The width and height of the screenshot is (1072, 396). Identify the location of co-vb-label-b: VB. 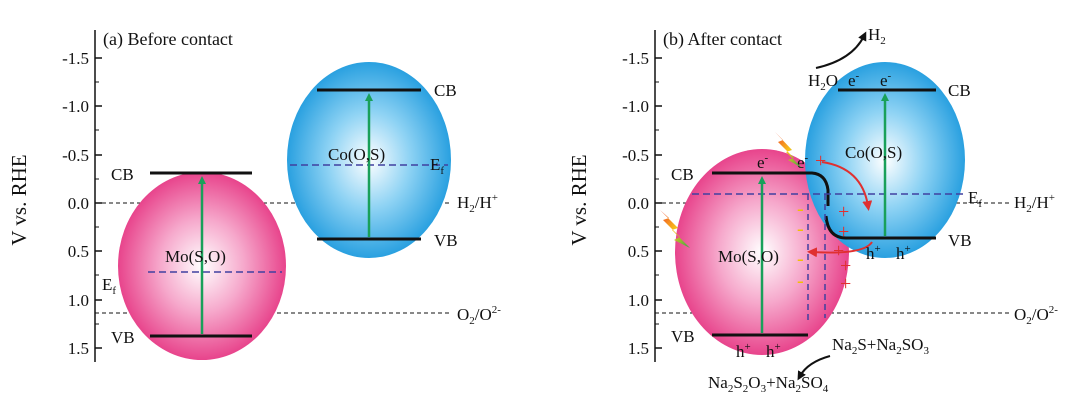
(960, 240).